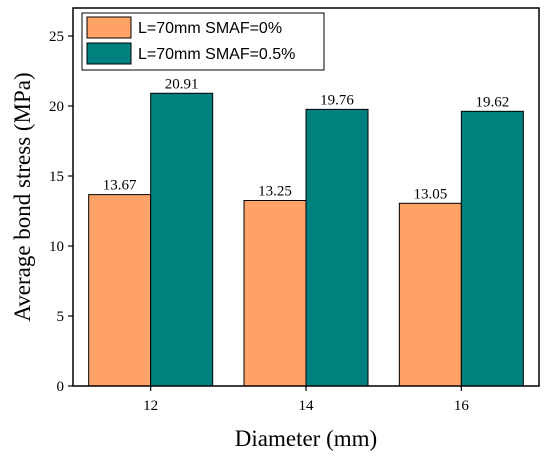 This screenshot has height=456, width=550. I want to click on y-tick-label: 10, so click(56, 247).